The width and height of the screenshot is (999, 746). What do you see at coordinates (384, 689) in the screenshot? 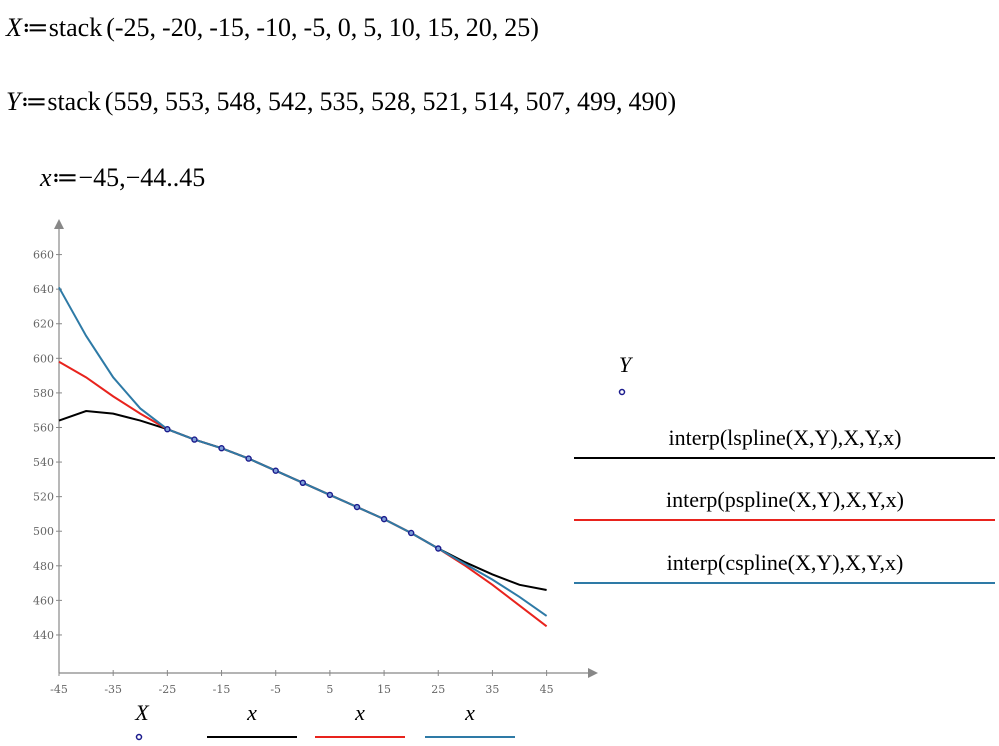
I see `x-tick-label: 15` at bounding box center [384, 689].